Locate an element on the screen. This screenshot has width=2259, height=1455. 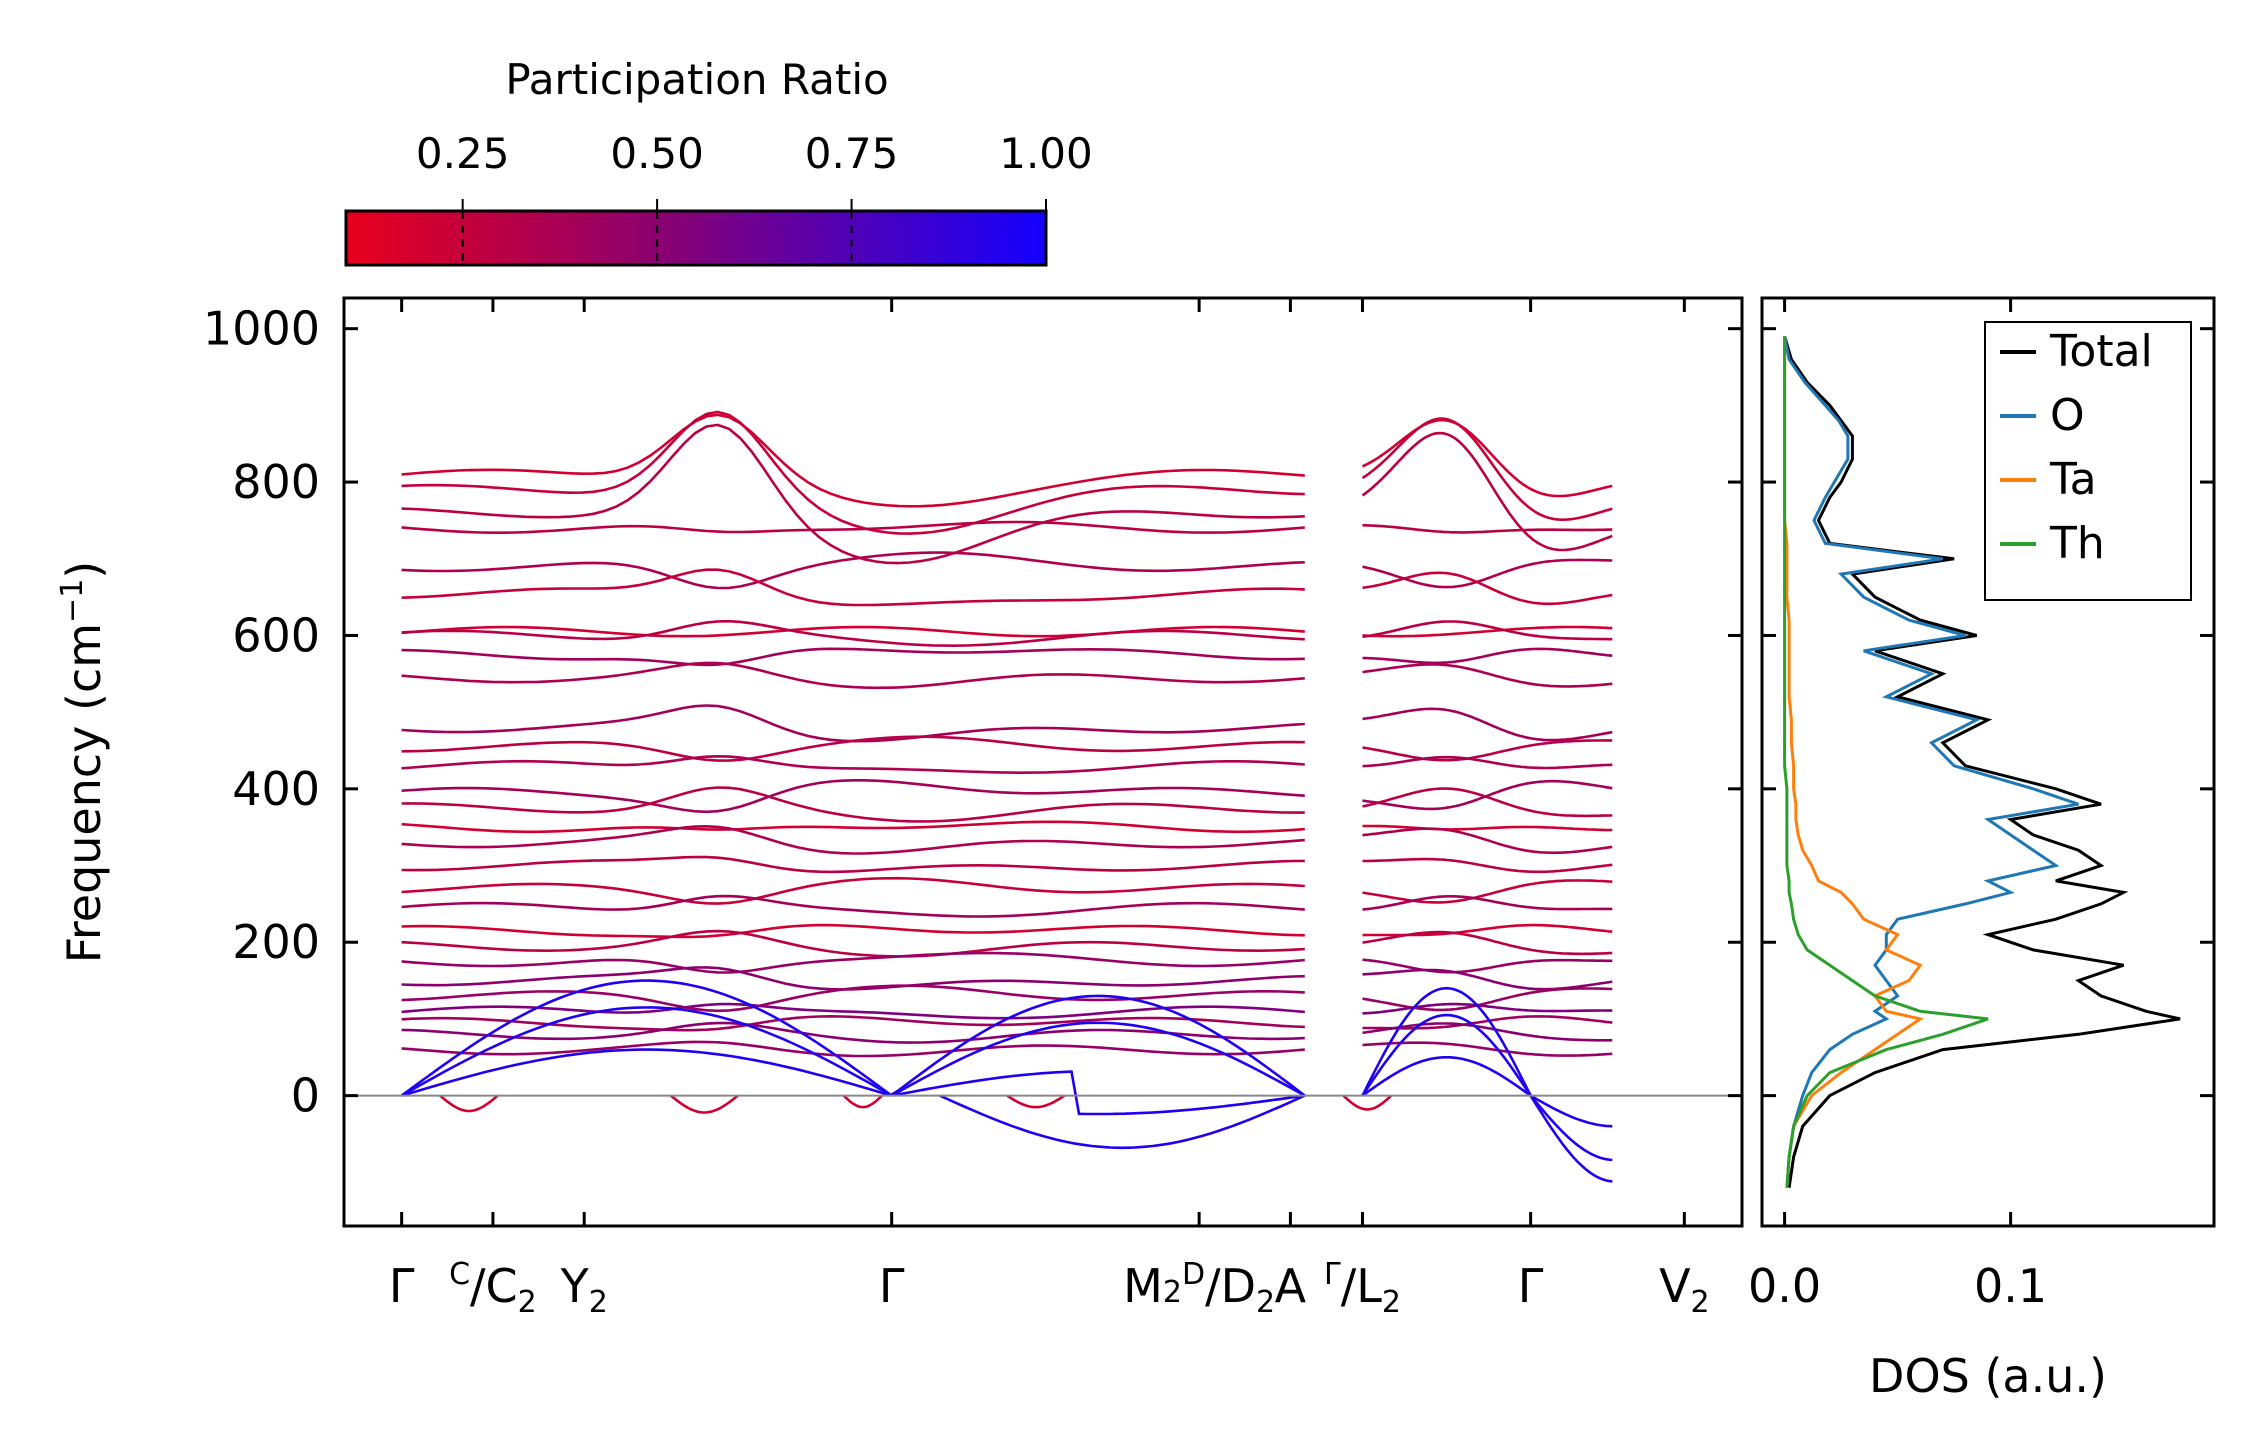
colorbar-tick-label: 1.00 is located at coordinates (1046, 153).